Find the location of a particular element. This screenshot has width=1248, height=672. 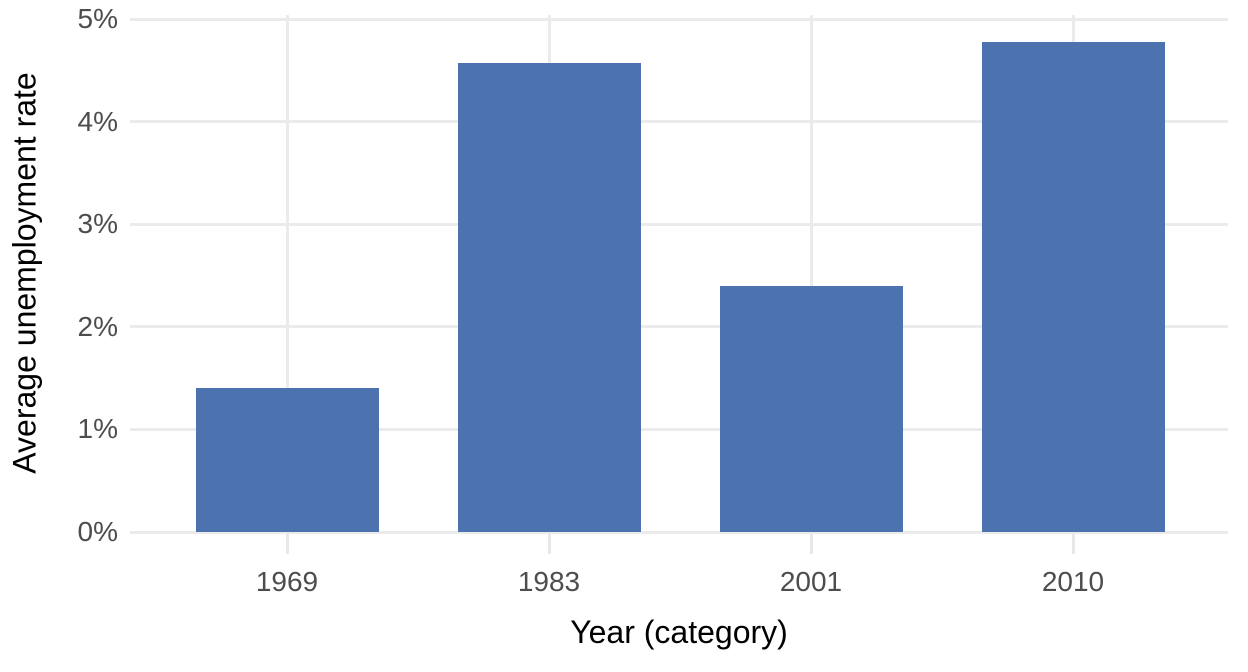

x-tick-label: 1983 is located at coordinates (549, 581).